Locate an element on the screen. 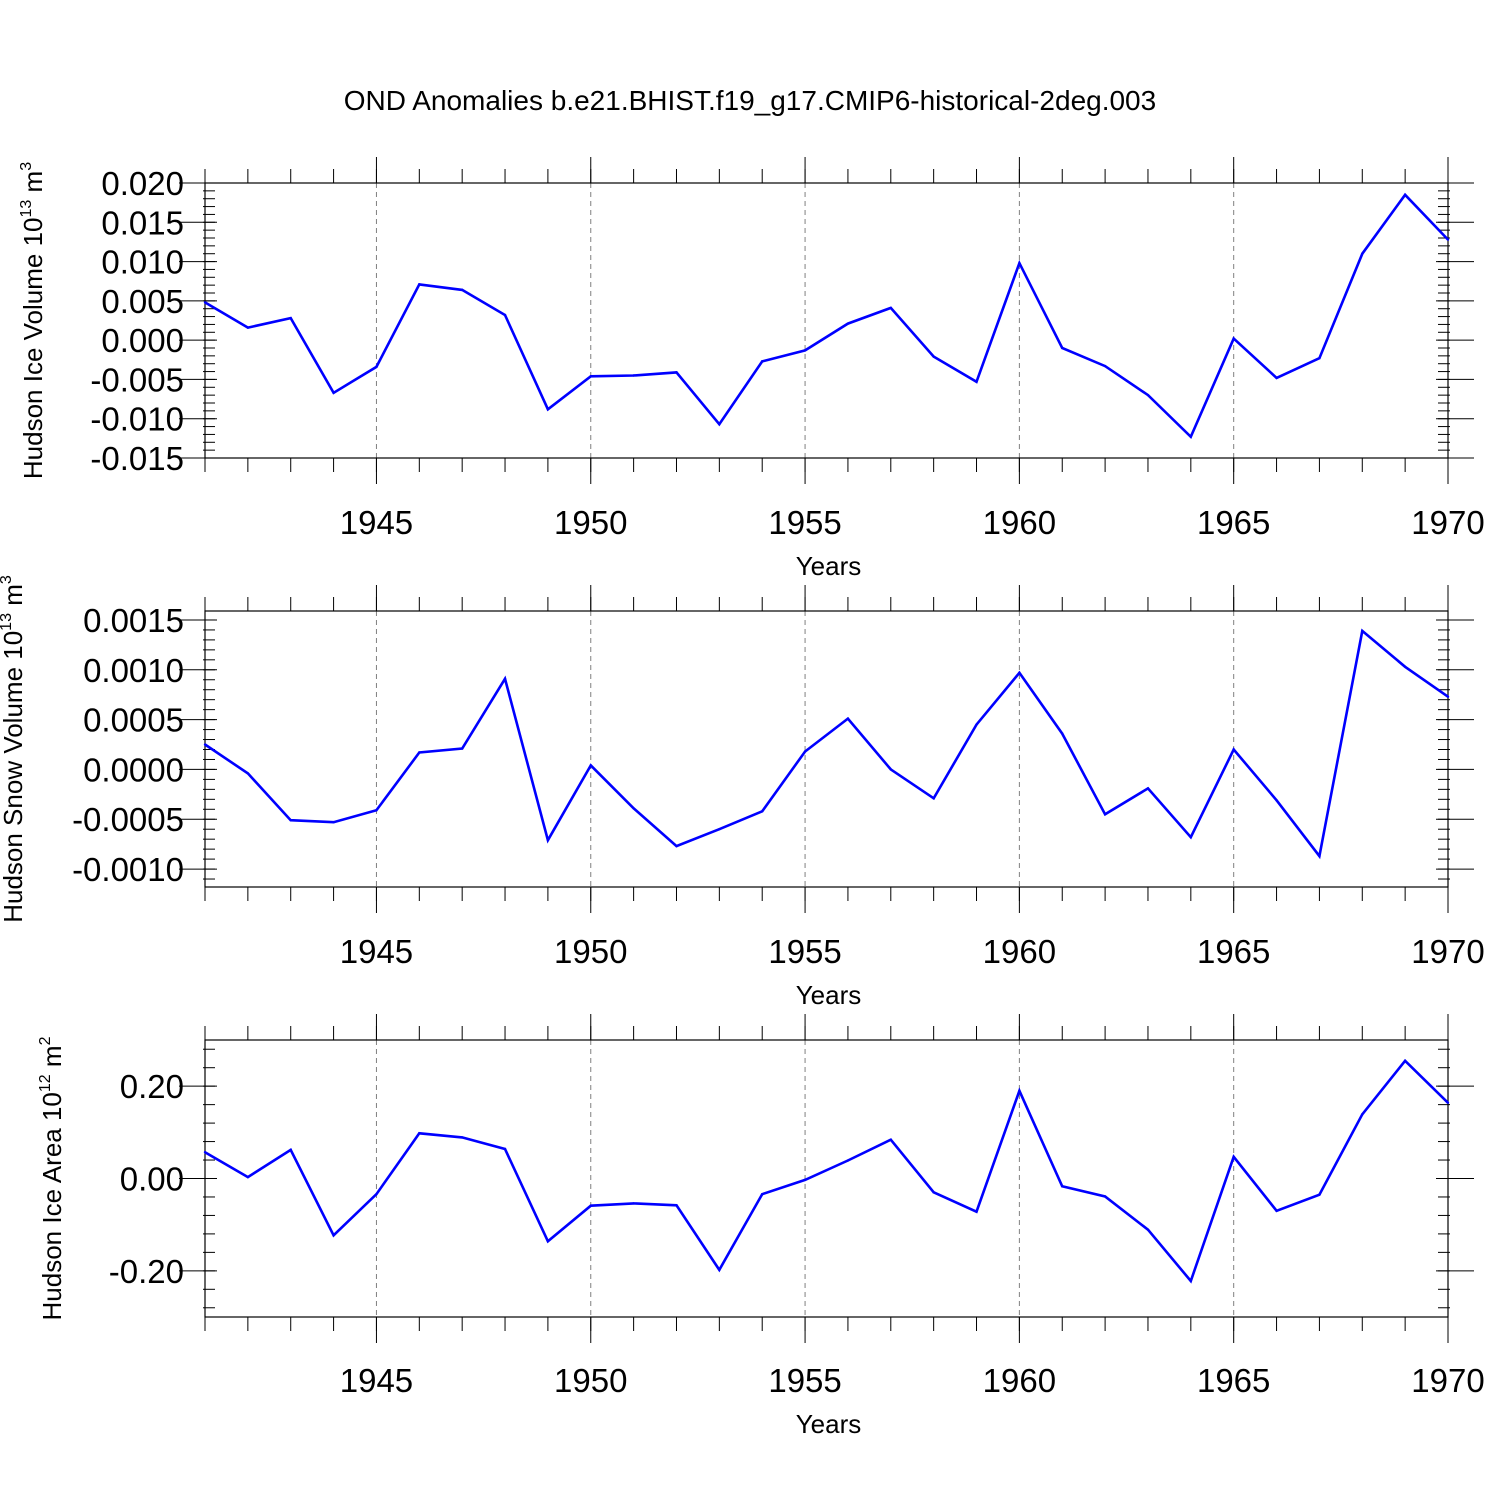 The width and height of the screenshot is (1500, 1500). y-axis-title: Hudson Ice Volume 1013 m3 is located at coordinates (33, 320).